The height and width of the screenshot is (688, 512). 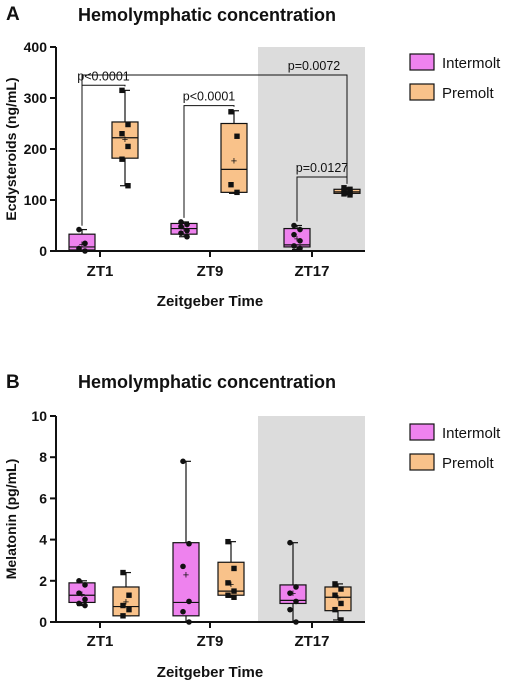 I want to click on p-value-label: p=0.0127, so click(x=322, y=168).